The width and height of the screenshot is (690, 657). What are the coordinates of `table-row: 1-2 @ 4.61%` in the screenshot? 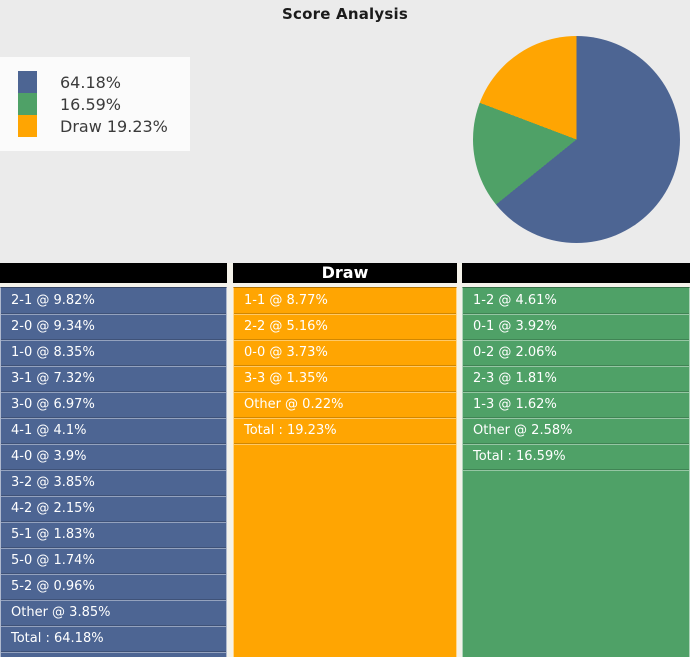 It's located at (576, 301).